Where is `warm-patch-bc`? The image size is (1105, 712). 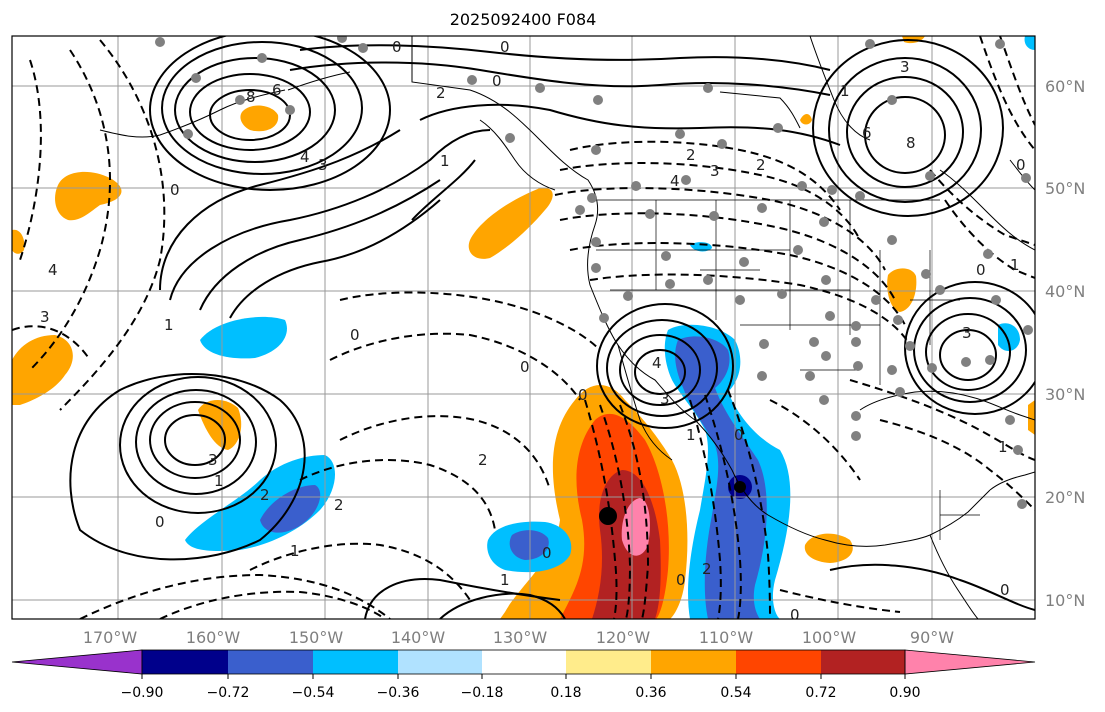 warm-patch-bc is located at coordinates (806, 119).